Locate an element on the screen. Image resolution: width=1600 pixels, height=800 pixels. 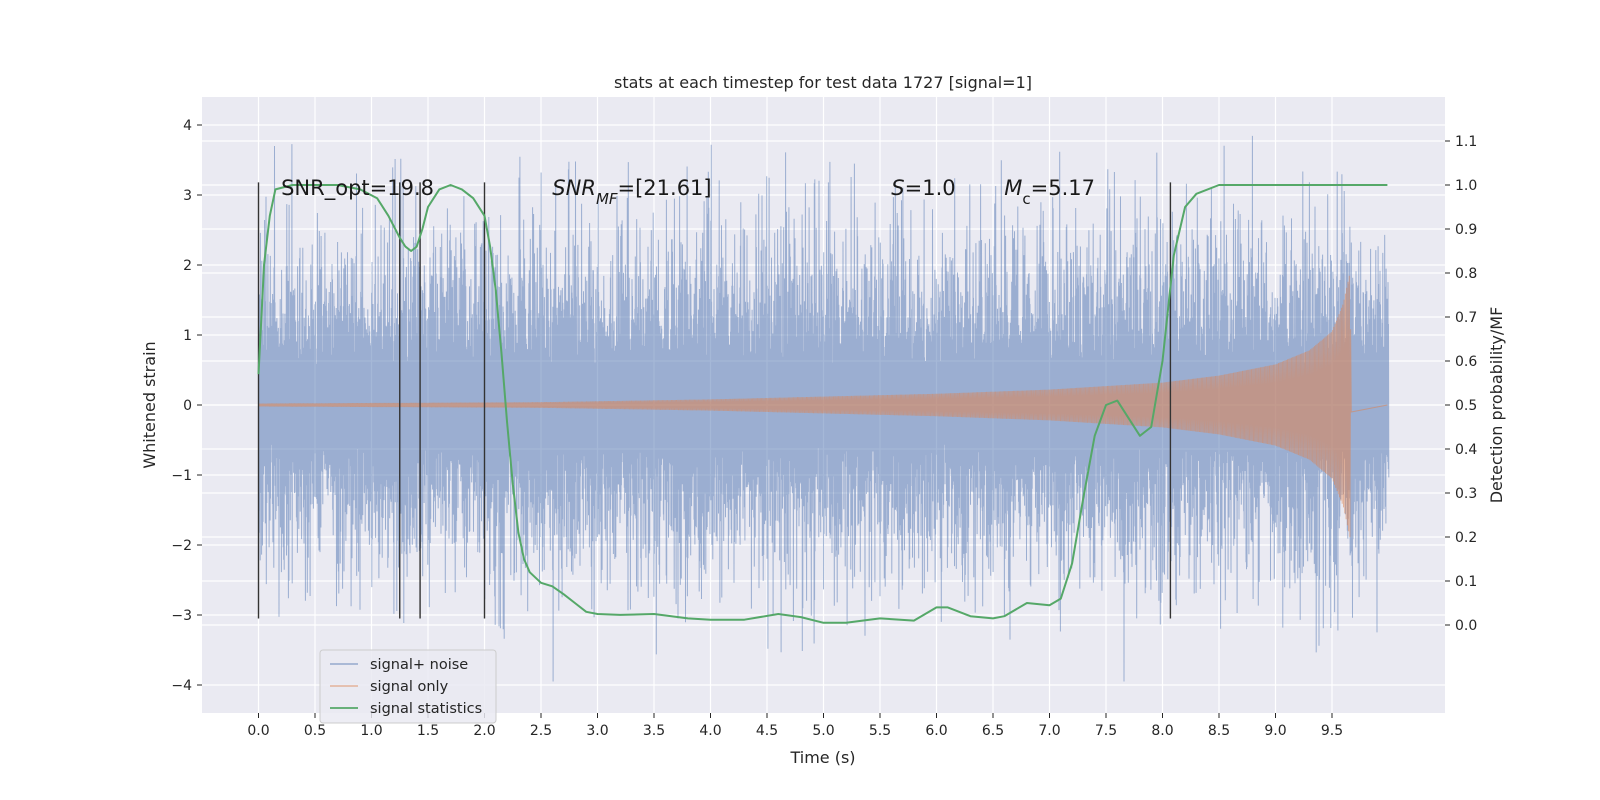
x-axis-label: Time (s) is located at coordinates (822, 757).